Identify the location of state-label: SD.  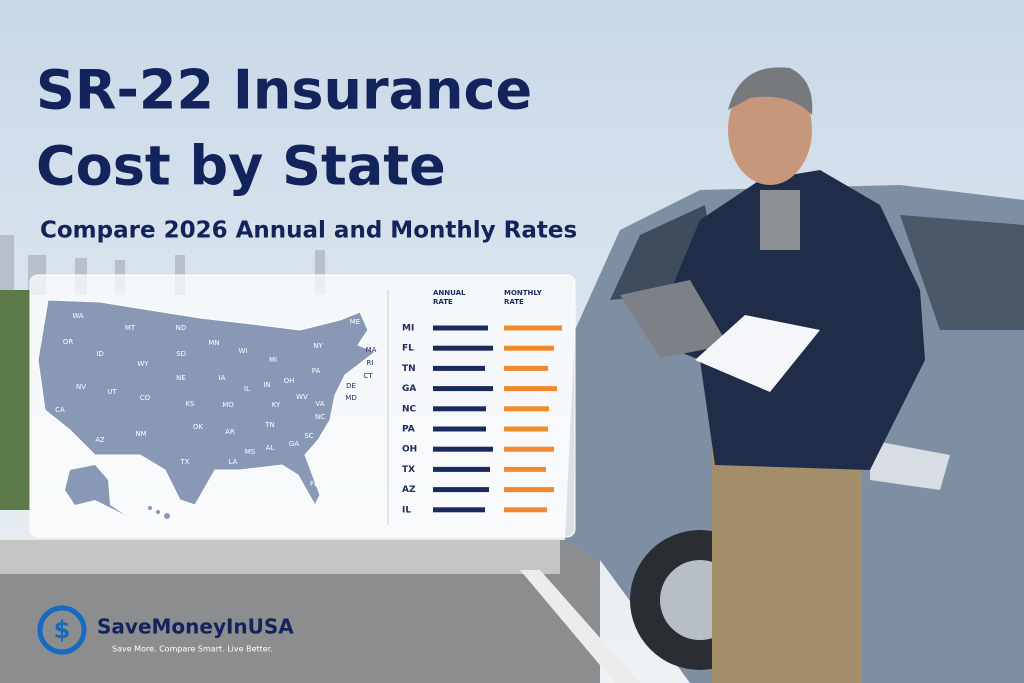
(181, 354).